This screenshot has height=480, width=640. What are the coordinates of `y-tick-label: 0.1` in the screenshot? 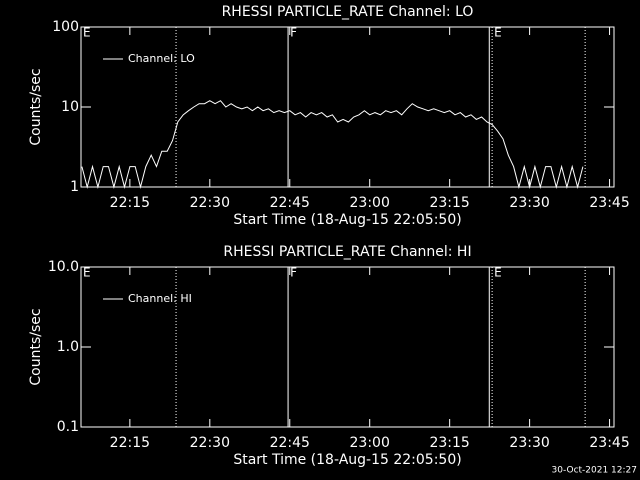 It's located at (68, 427).